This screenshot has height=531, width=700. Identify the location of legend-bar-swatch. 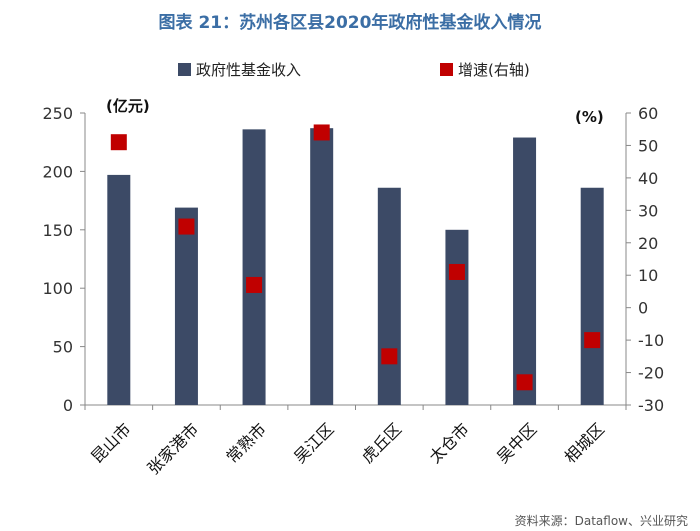
(184, 69).